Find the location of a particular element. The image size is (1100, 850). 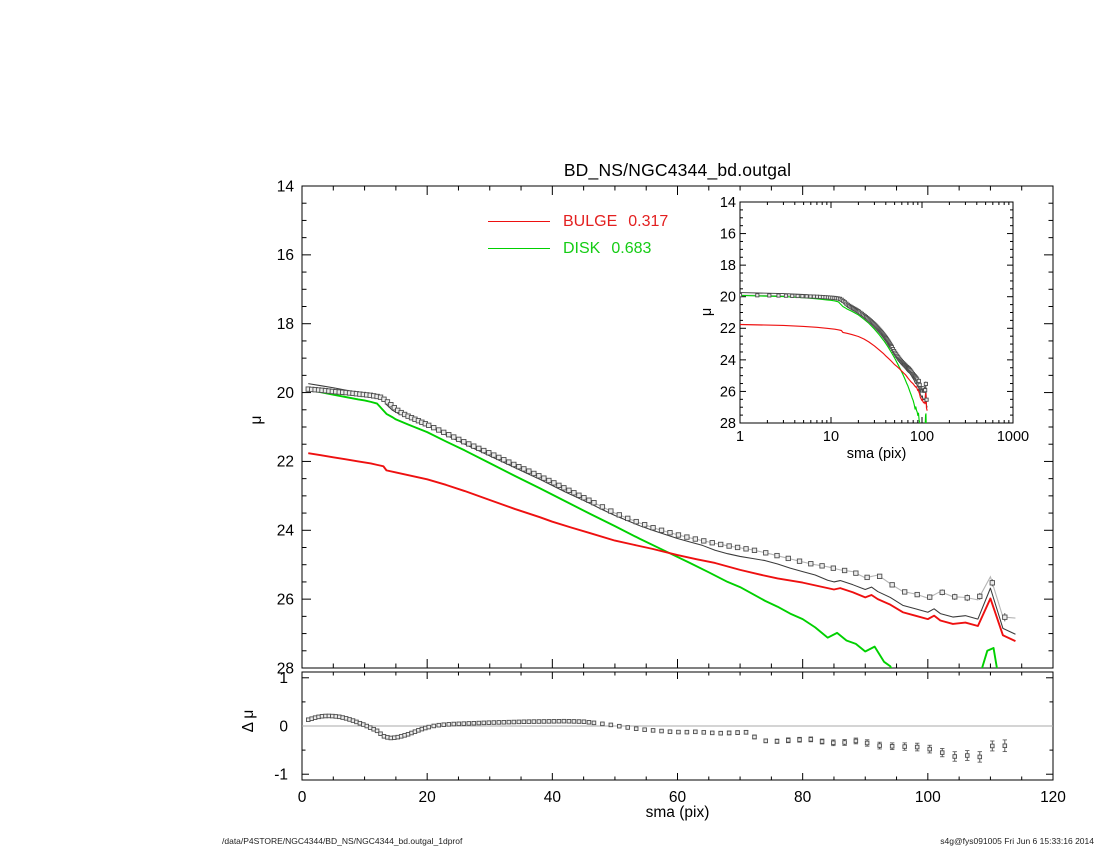

disk-line is located at coordinates (833, 358).